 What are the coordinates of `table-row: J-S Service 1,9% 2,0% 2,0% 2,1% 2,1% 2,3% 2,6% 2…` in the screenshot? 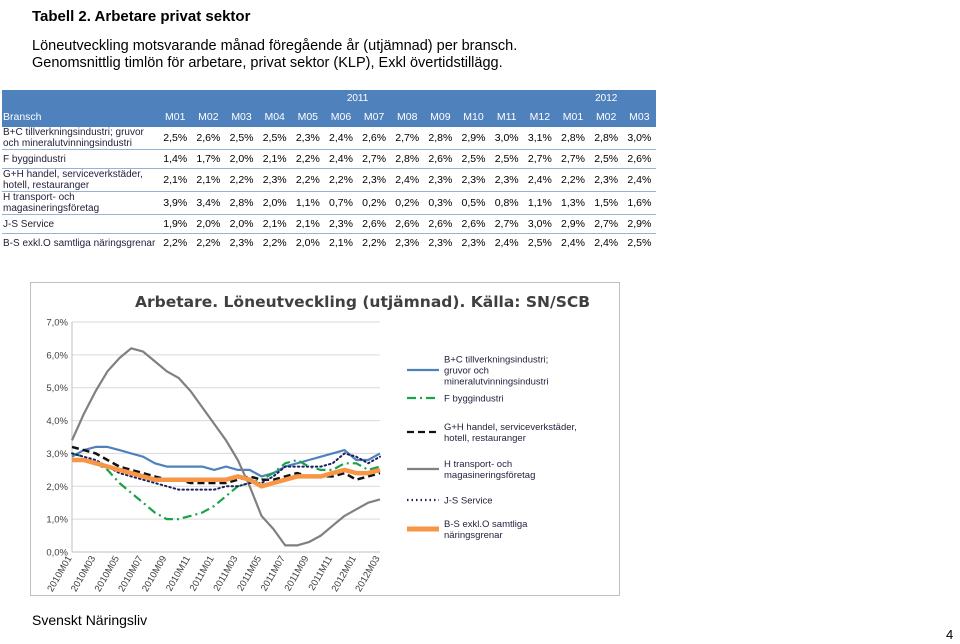 It's located at (329, 224).